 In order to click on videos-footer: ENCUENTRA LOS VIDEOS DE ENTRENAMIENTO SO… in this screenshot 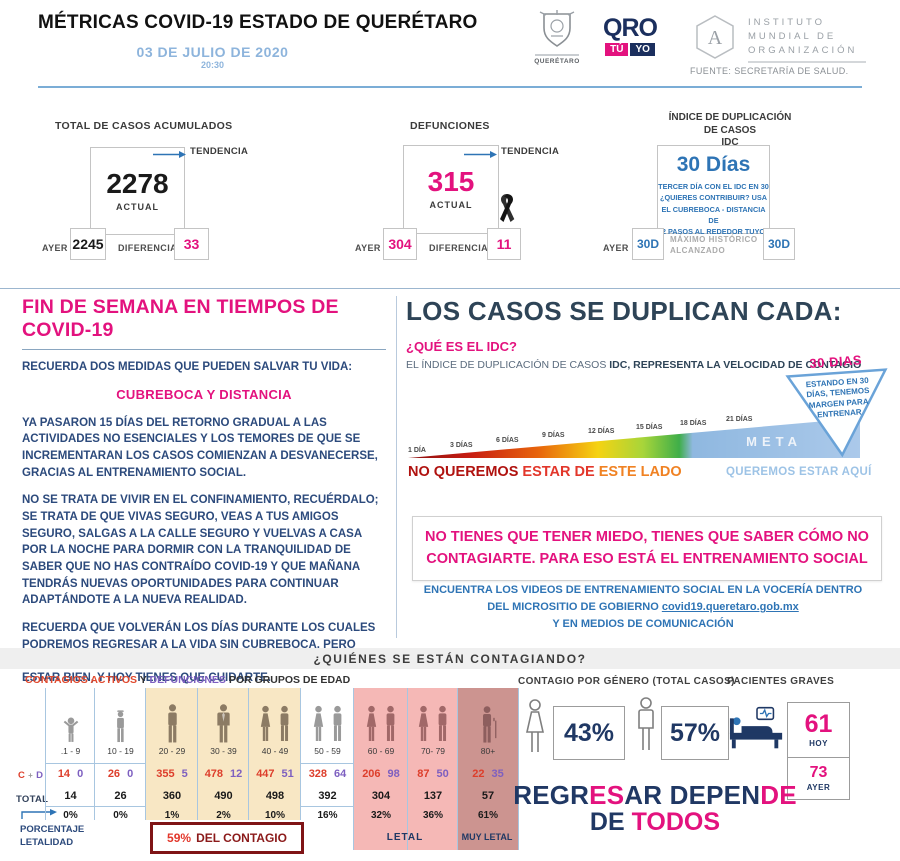, I will do `click(643, 607)`.